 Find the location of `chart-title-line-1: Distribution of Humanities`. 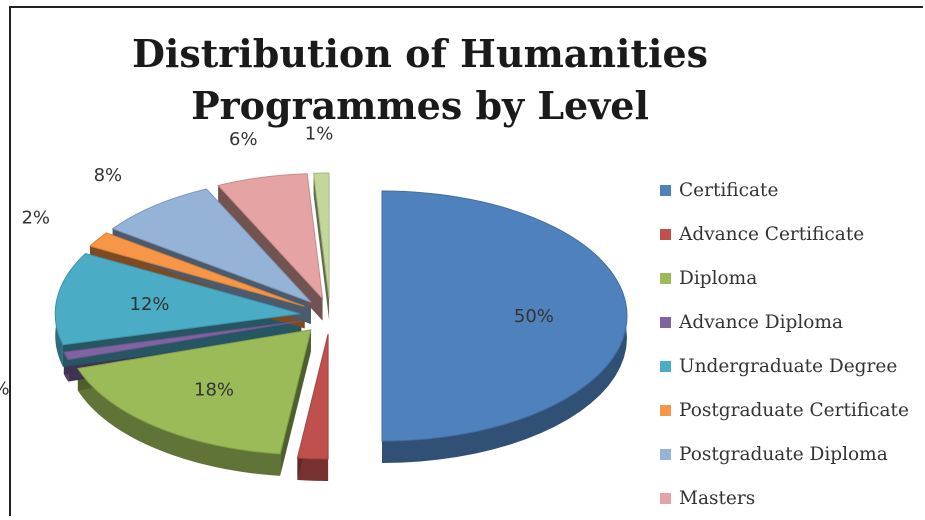

chart-title-line-1: Distribution of Humanities is located at coordinates (420, 53).